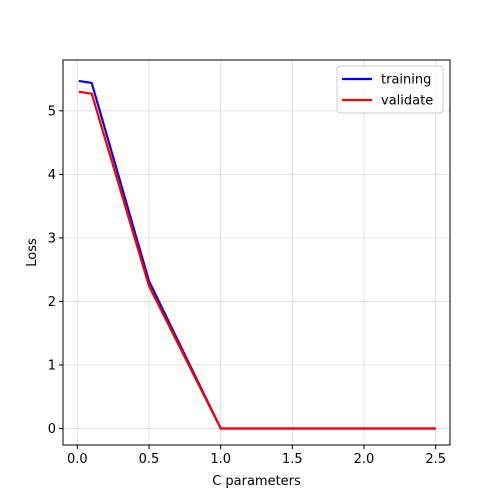 This screenshot has height=500, width=500. I want to click on x-axis-label: C parameters, so click(256, 481).